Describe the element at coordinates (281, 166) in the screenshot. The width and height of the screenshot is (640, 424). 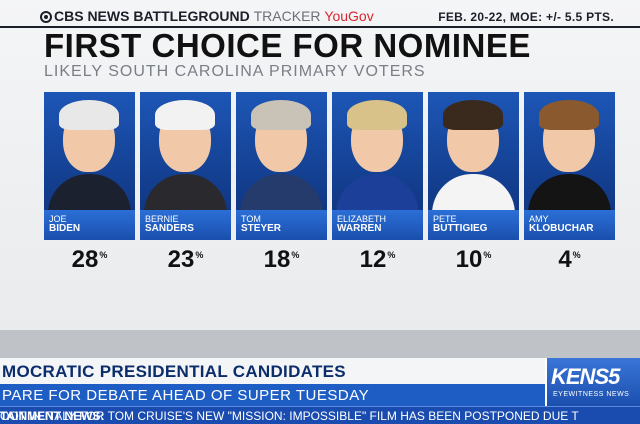
I see `candidate-photo: TOM STEYER` at that location.